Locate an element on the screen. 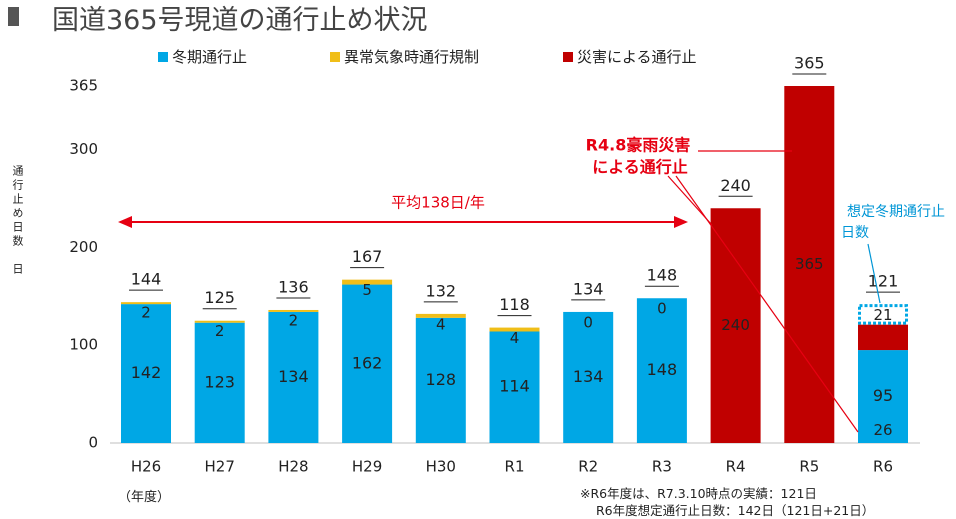 This screenshot has height=519, width=956. y-tick-label: 365 is located at coordinates (83, 86).